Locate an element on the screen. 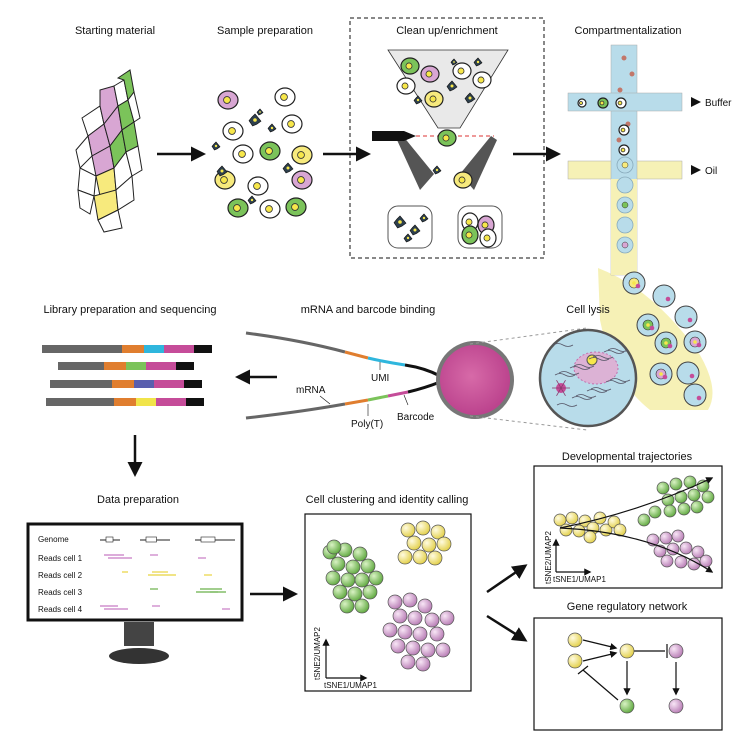 The width and height of the screenshot is (749, 740). trajectory-x-axis-label: tSNE1/UMAP1 is located at coordinates (579, 579).